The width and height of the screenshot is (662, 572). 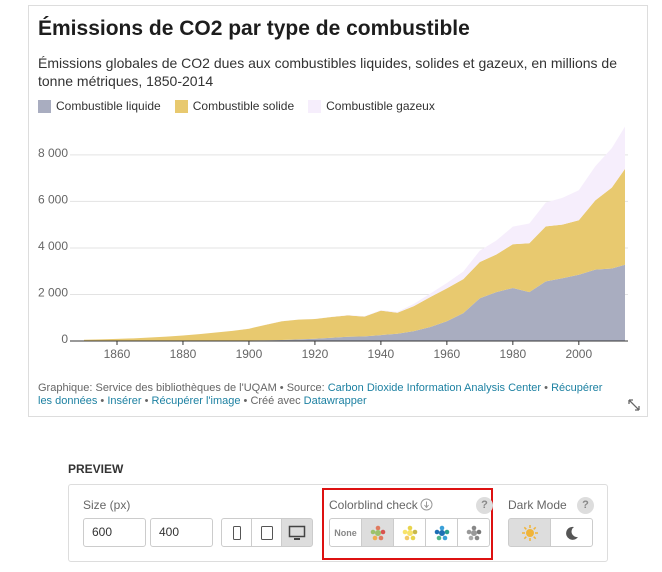 I want to click on tool-link: Datawrapper, so click(x=335, y=401).